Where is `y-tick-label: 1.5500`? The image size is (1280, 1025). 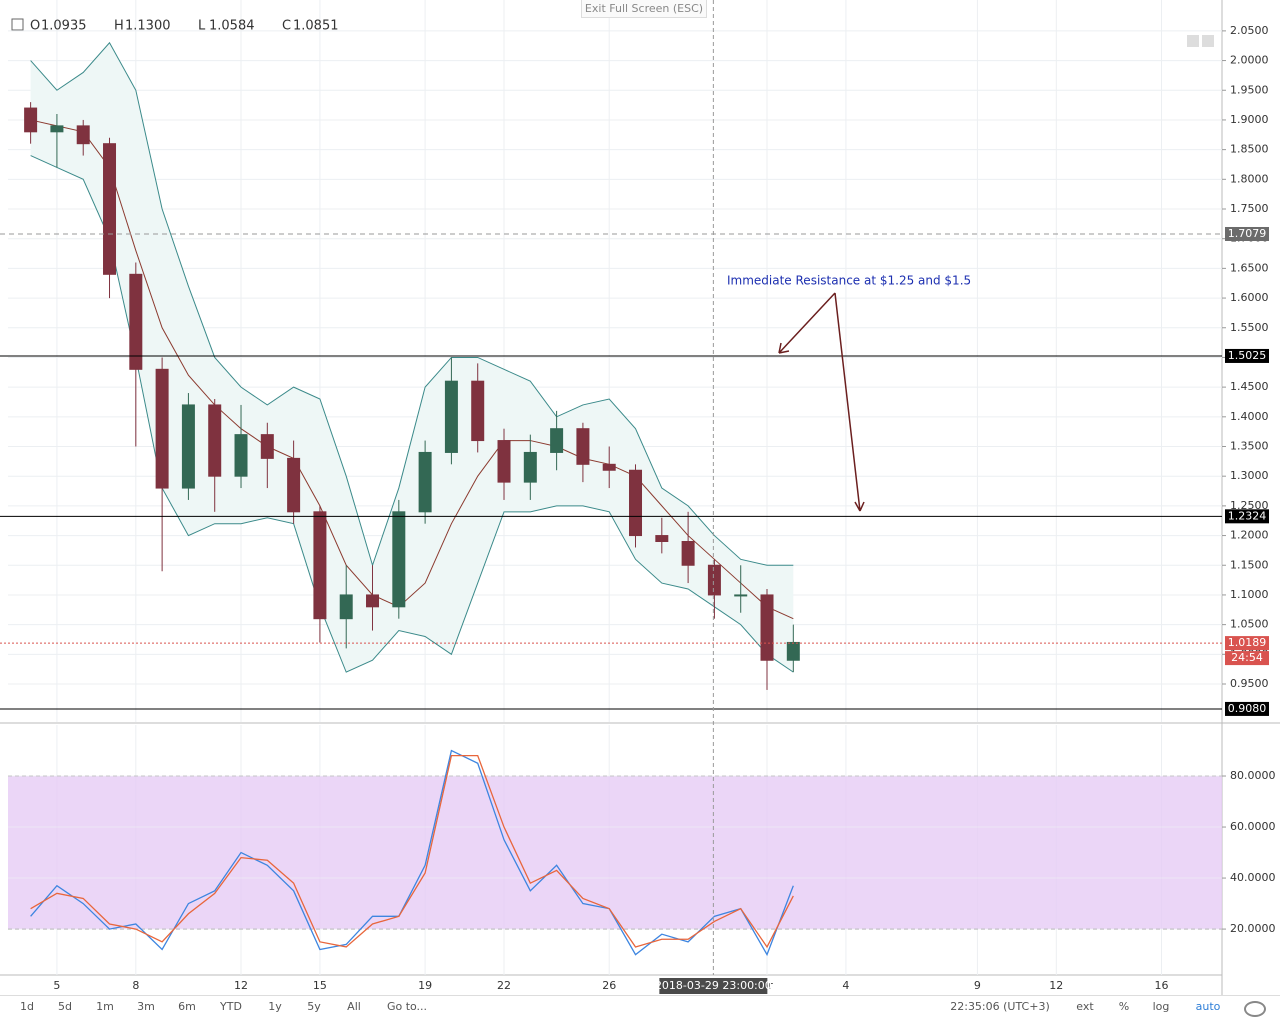 y-tick-label: 1.5500 is located at coordinates (1249, 327).